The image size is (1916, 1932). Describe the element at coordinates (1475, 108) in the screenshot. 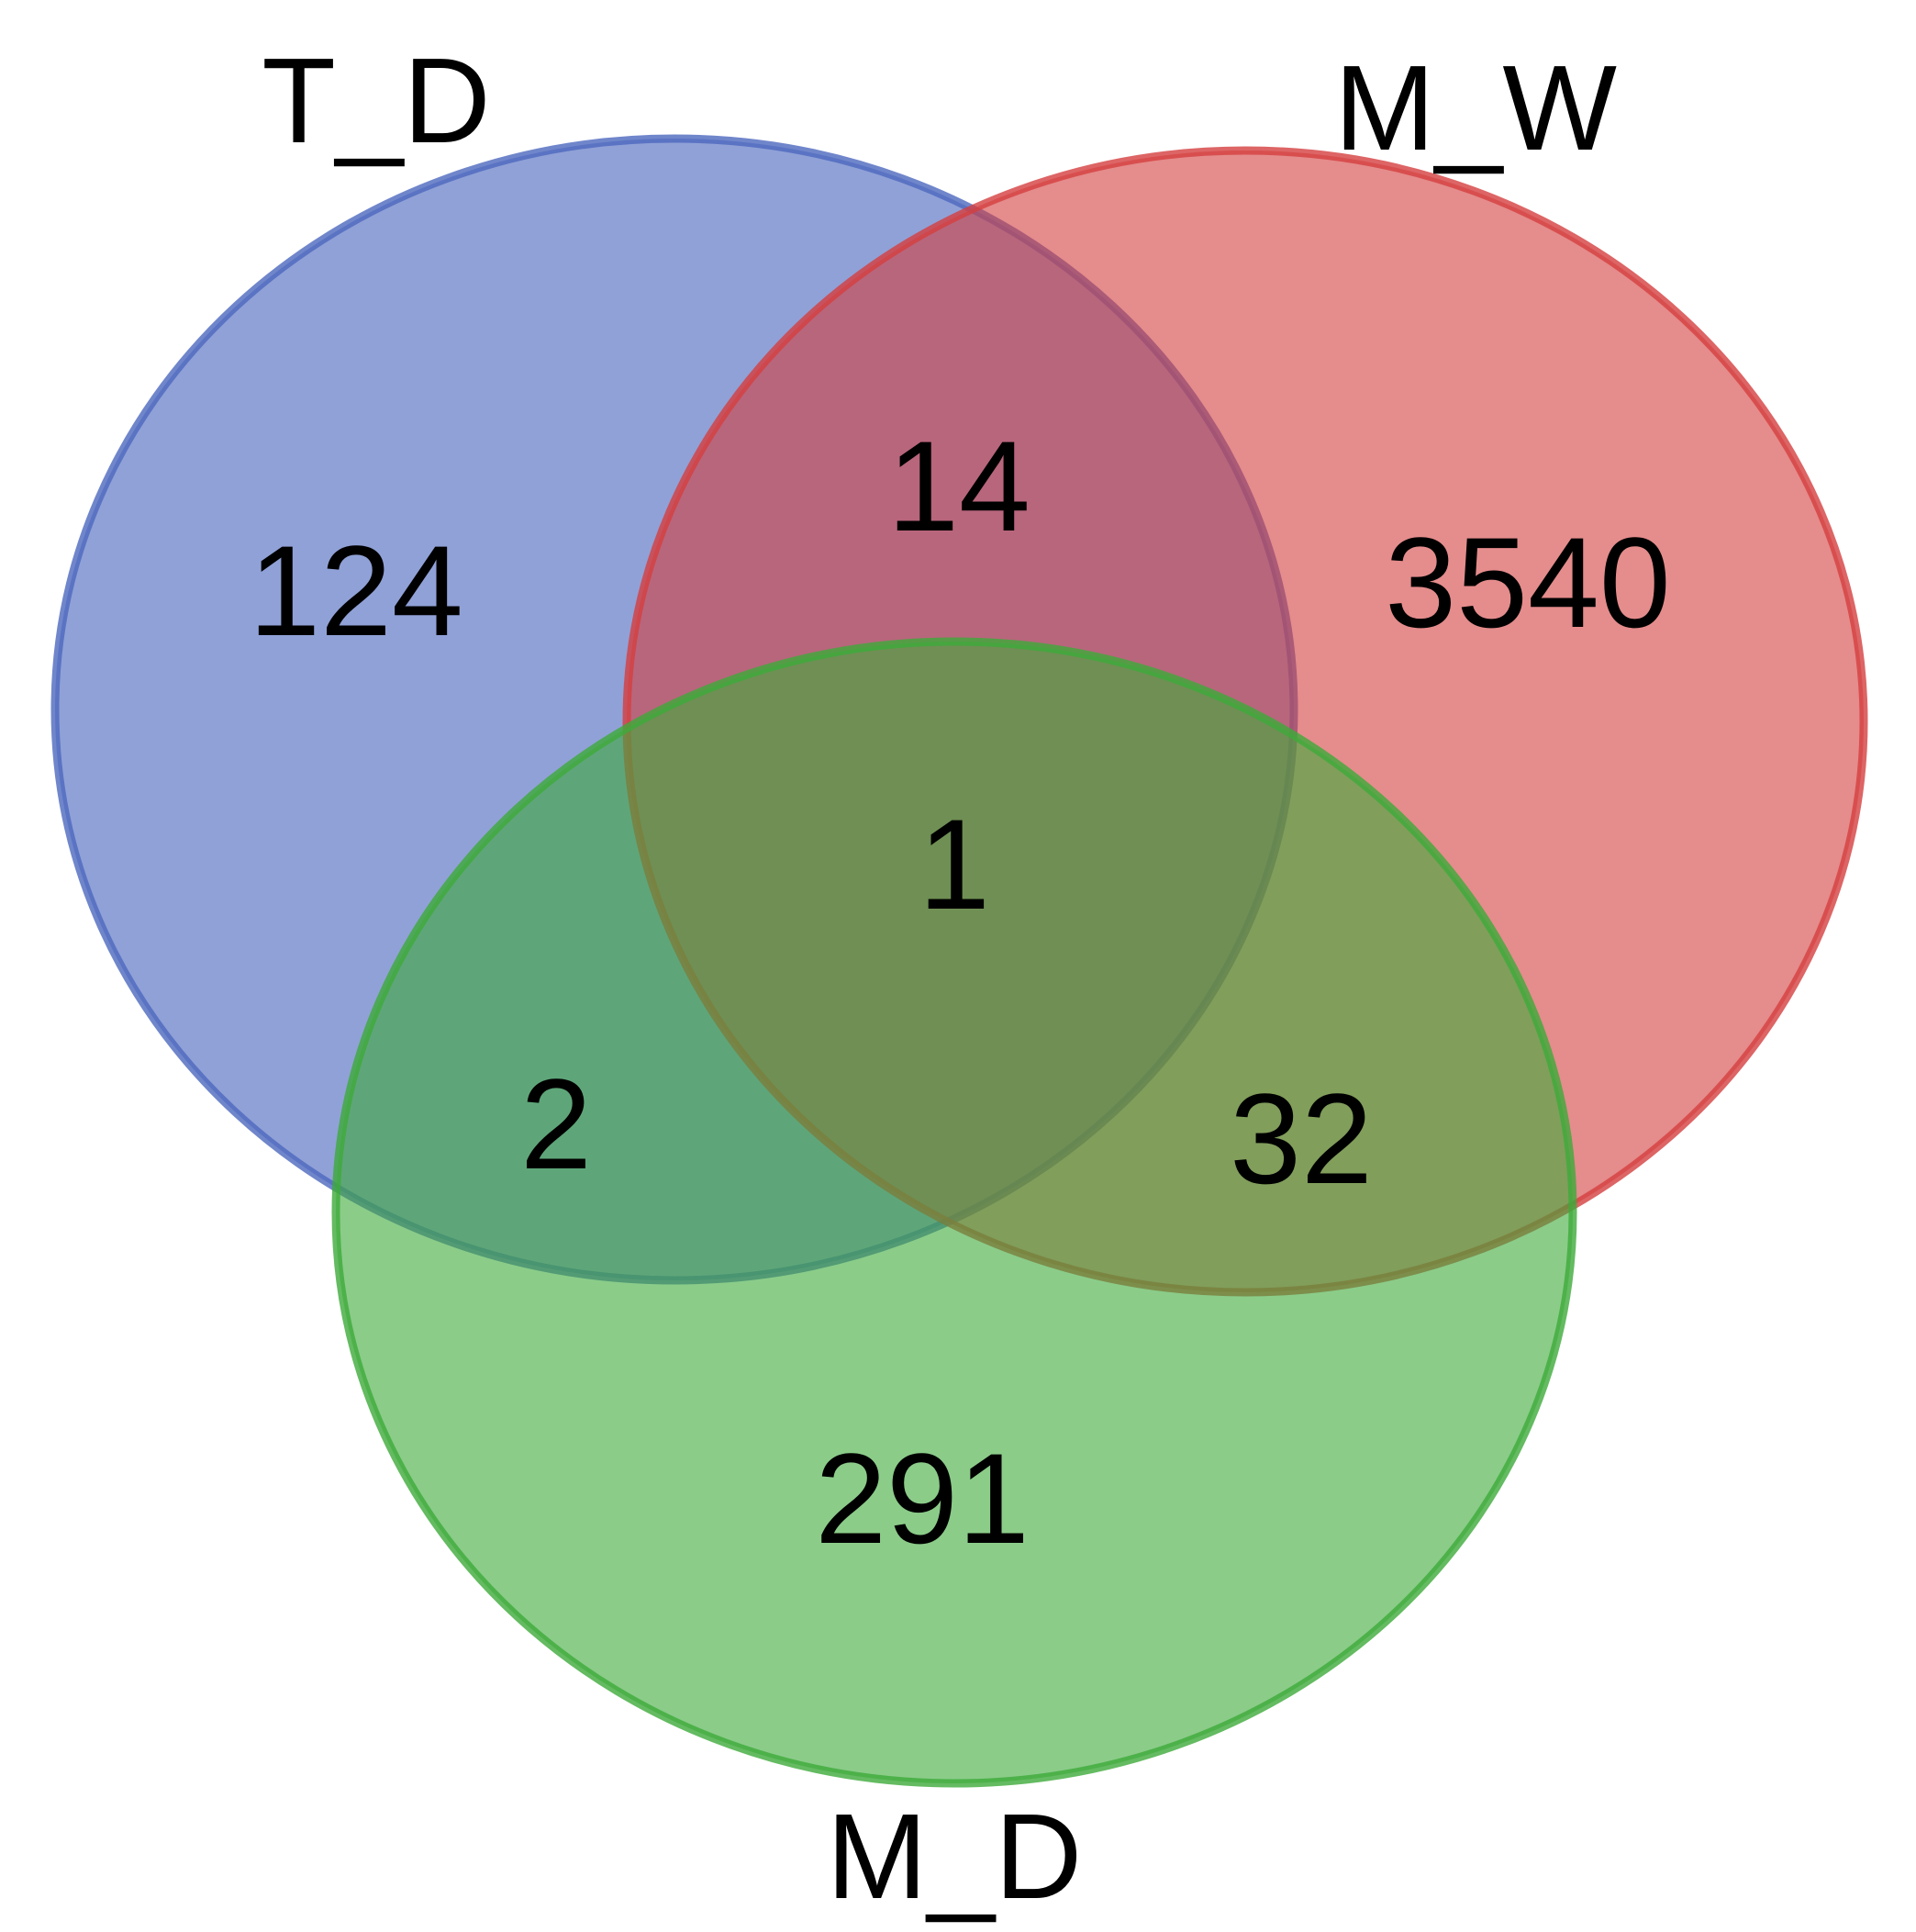

I see `set-label-mw: M_W` at that location.